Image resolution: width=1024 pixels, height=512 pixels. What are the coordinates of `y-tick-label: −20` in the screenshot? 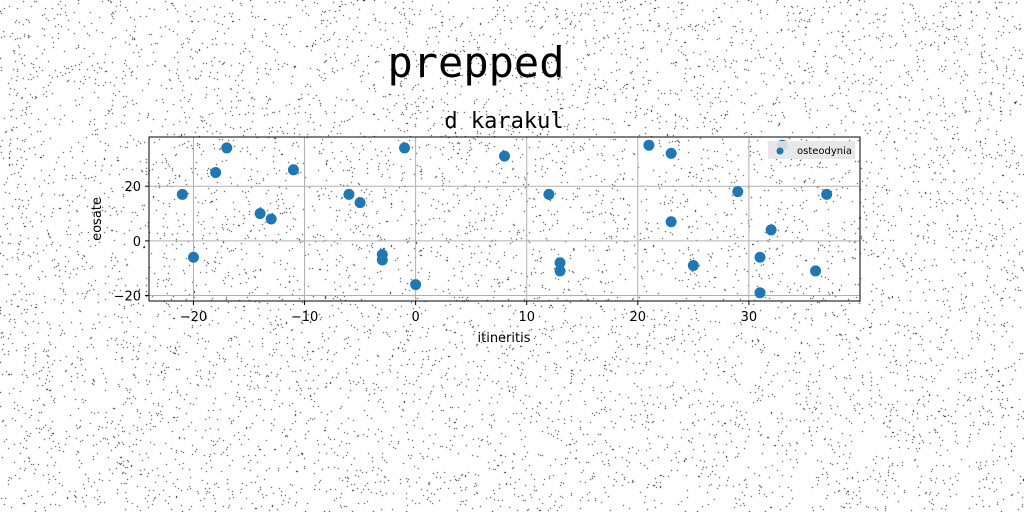 It's located at (127, 297).